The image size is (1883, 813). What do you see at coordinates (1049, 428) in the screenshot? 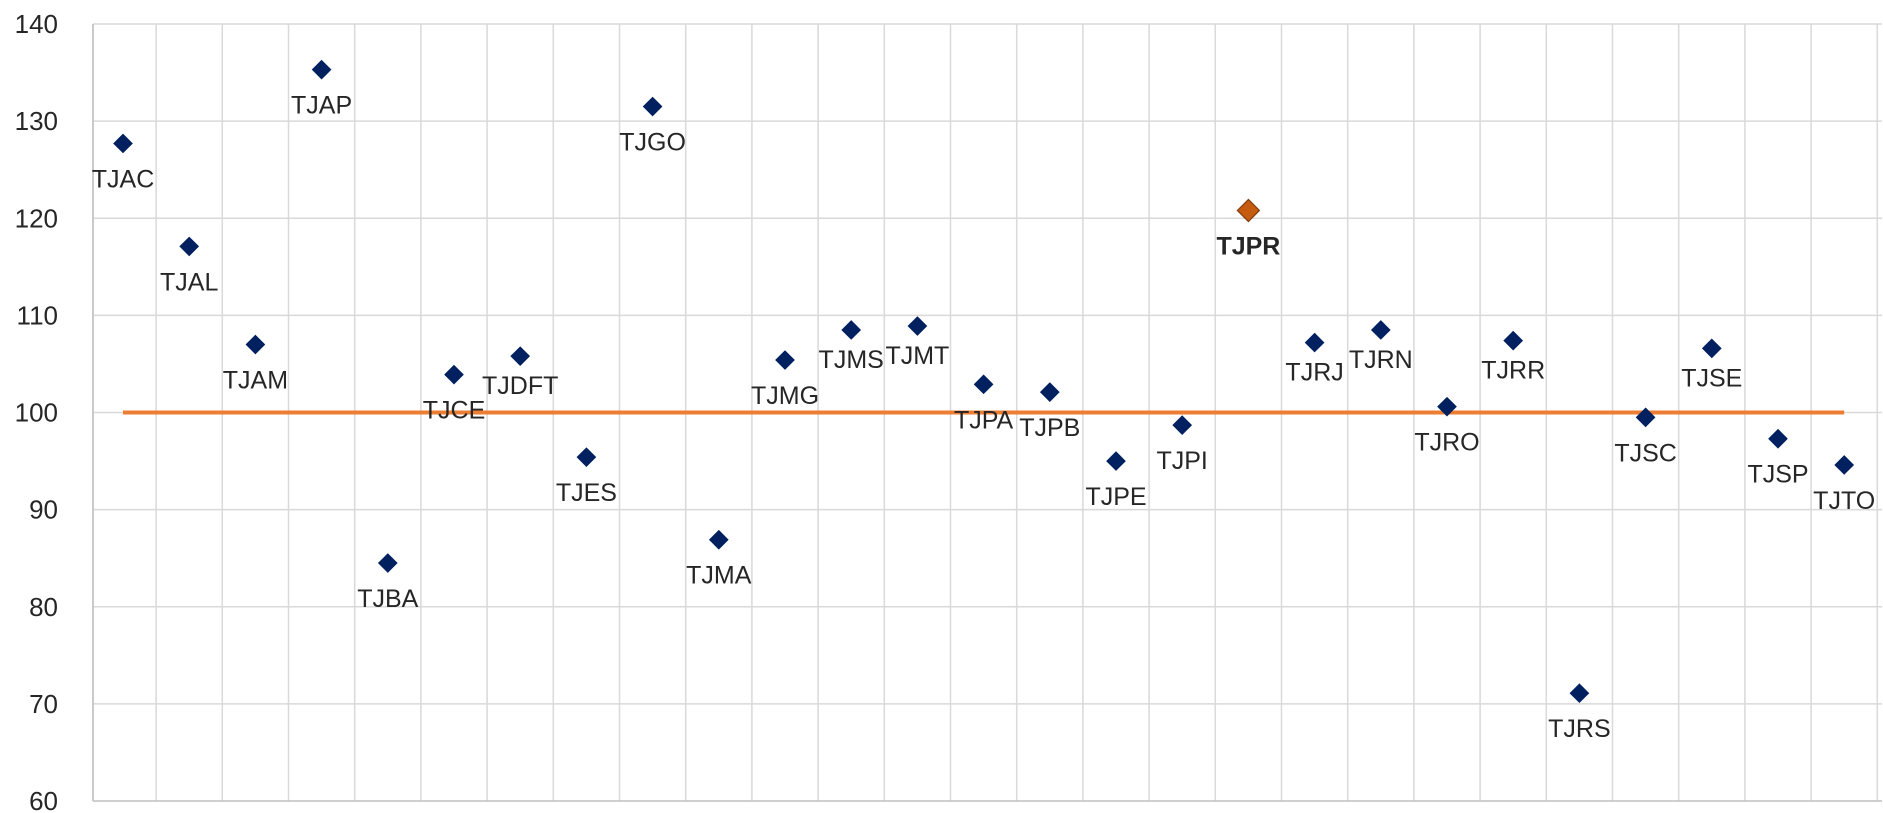
I see `point-label-tjpb: TJPB` at bounding box center [1049, 428].